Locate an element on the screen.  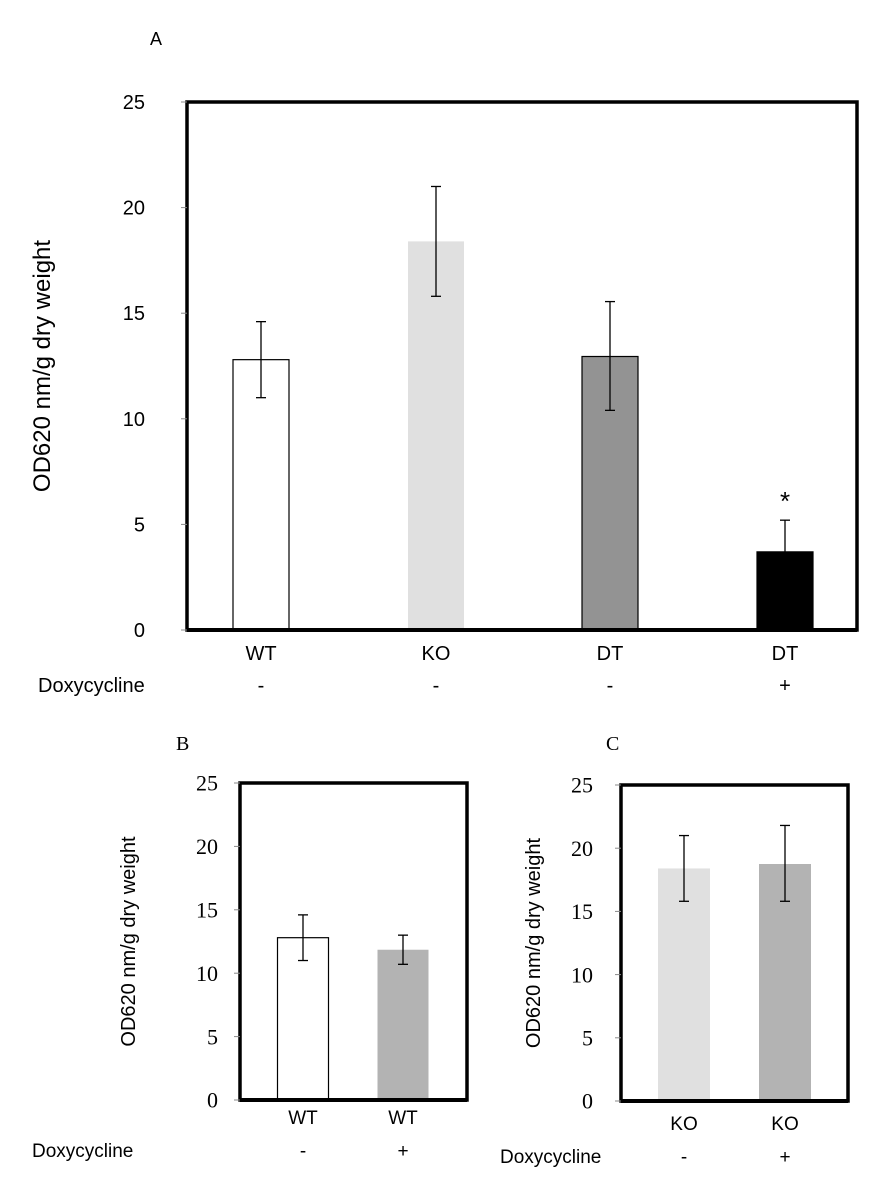
significance-marker: * is located at coordinates (785, 501).